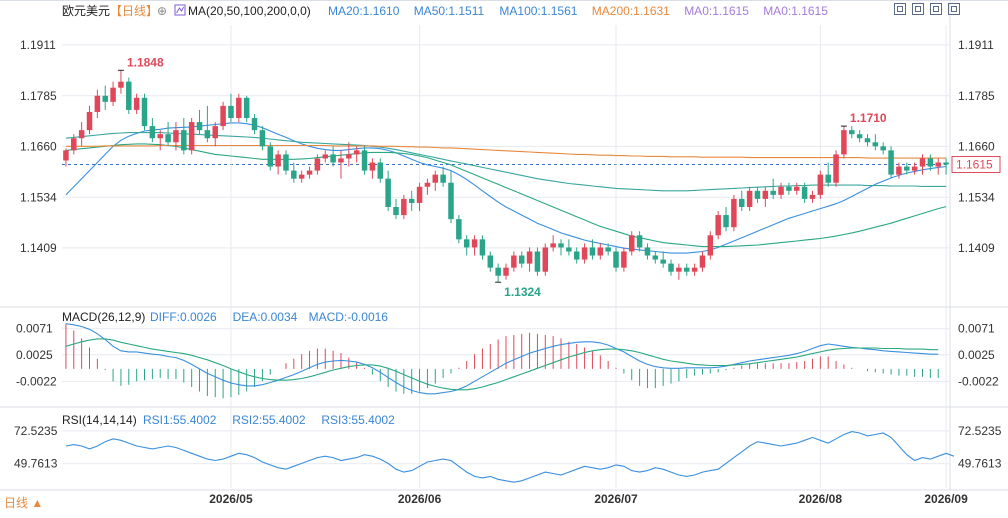 The image size is (1008, 518). Describe the element at coordinates (38, 146) in the screenshot. I see `price-left-tick-label: 1.1660` at that location.